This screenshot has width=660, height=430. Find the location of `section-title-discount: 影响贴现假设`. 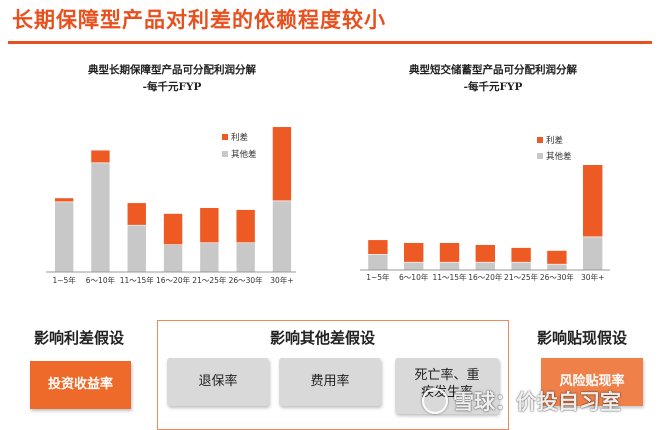

section-title-discount: 影响贴现假设 is located at coordinates (582, 338).